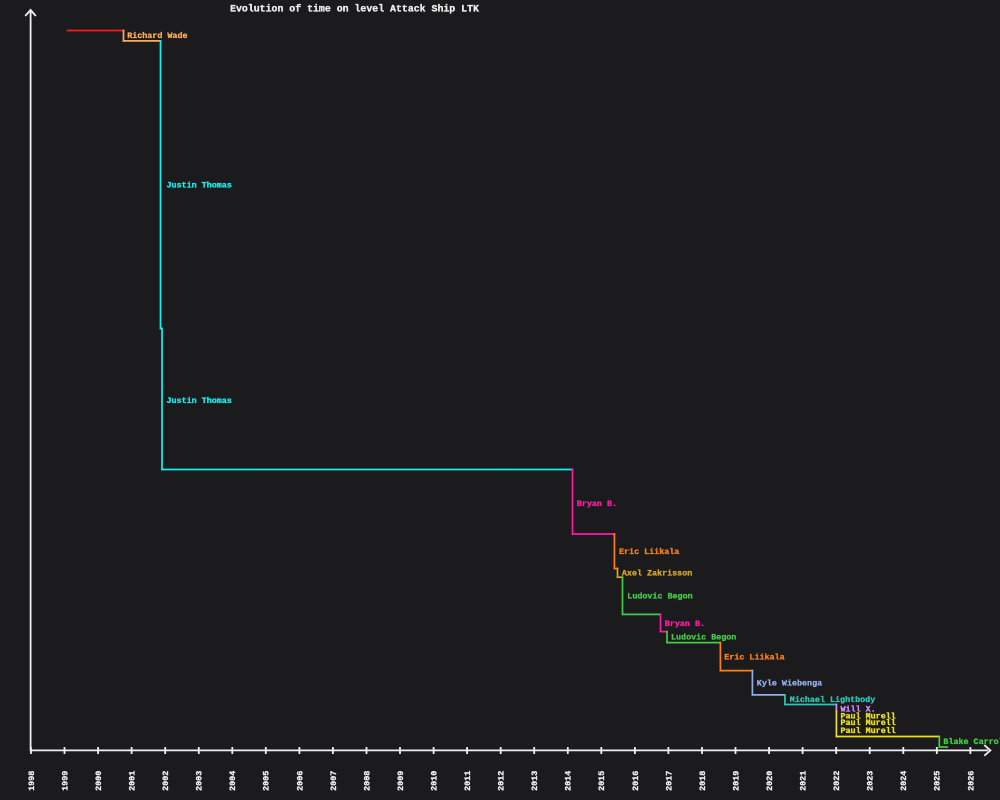 Image resolution: width=1000 pixels, height=800 pixels. What do you see at coordinates (401, 781) in the screenshot?
I see `svg-text: 2009` at bounding box center [401, 781].